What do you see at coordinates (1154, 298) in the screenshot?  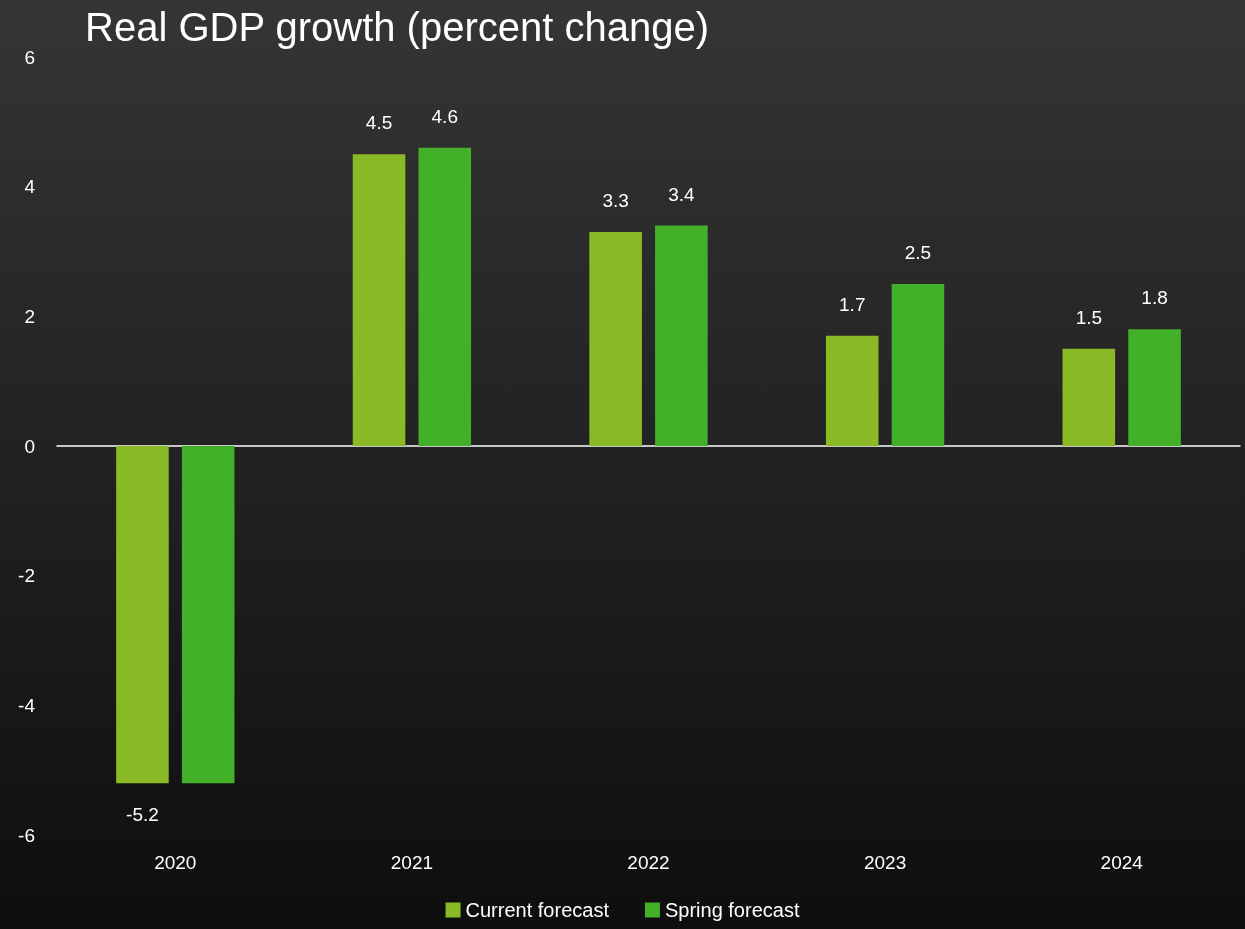 I see `data-label: 1.8` at bounding box center [1154, 298].